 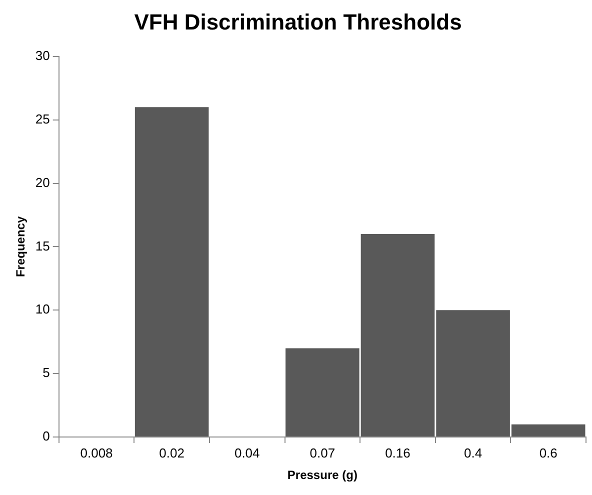 What do you see at coordinates (473, 452) in the screenshot?
I see `x-tick-label: 0.4` at bounding box center [473, 452].